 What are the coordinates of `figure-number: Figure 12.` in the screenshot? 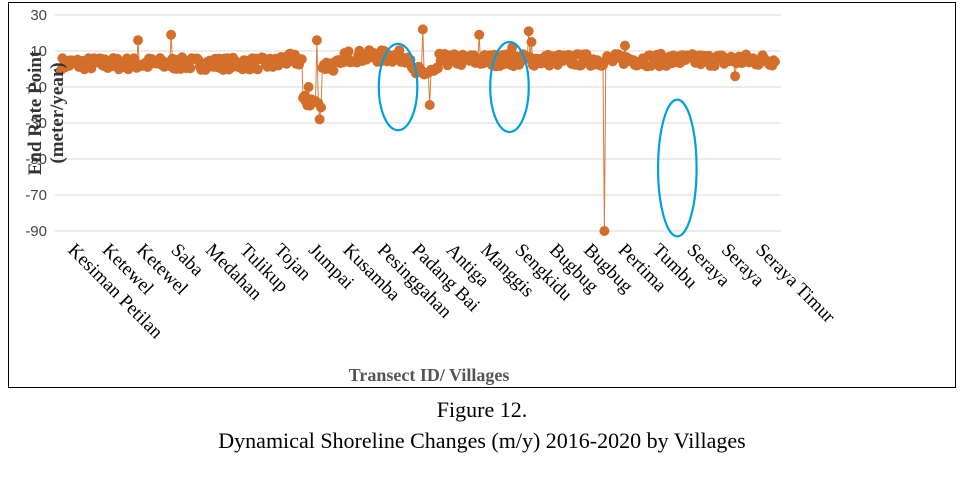 It's located at (482, 409).